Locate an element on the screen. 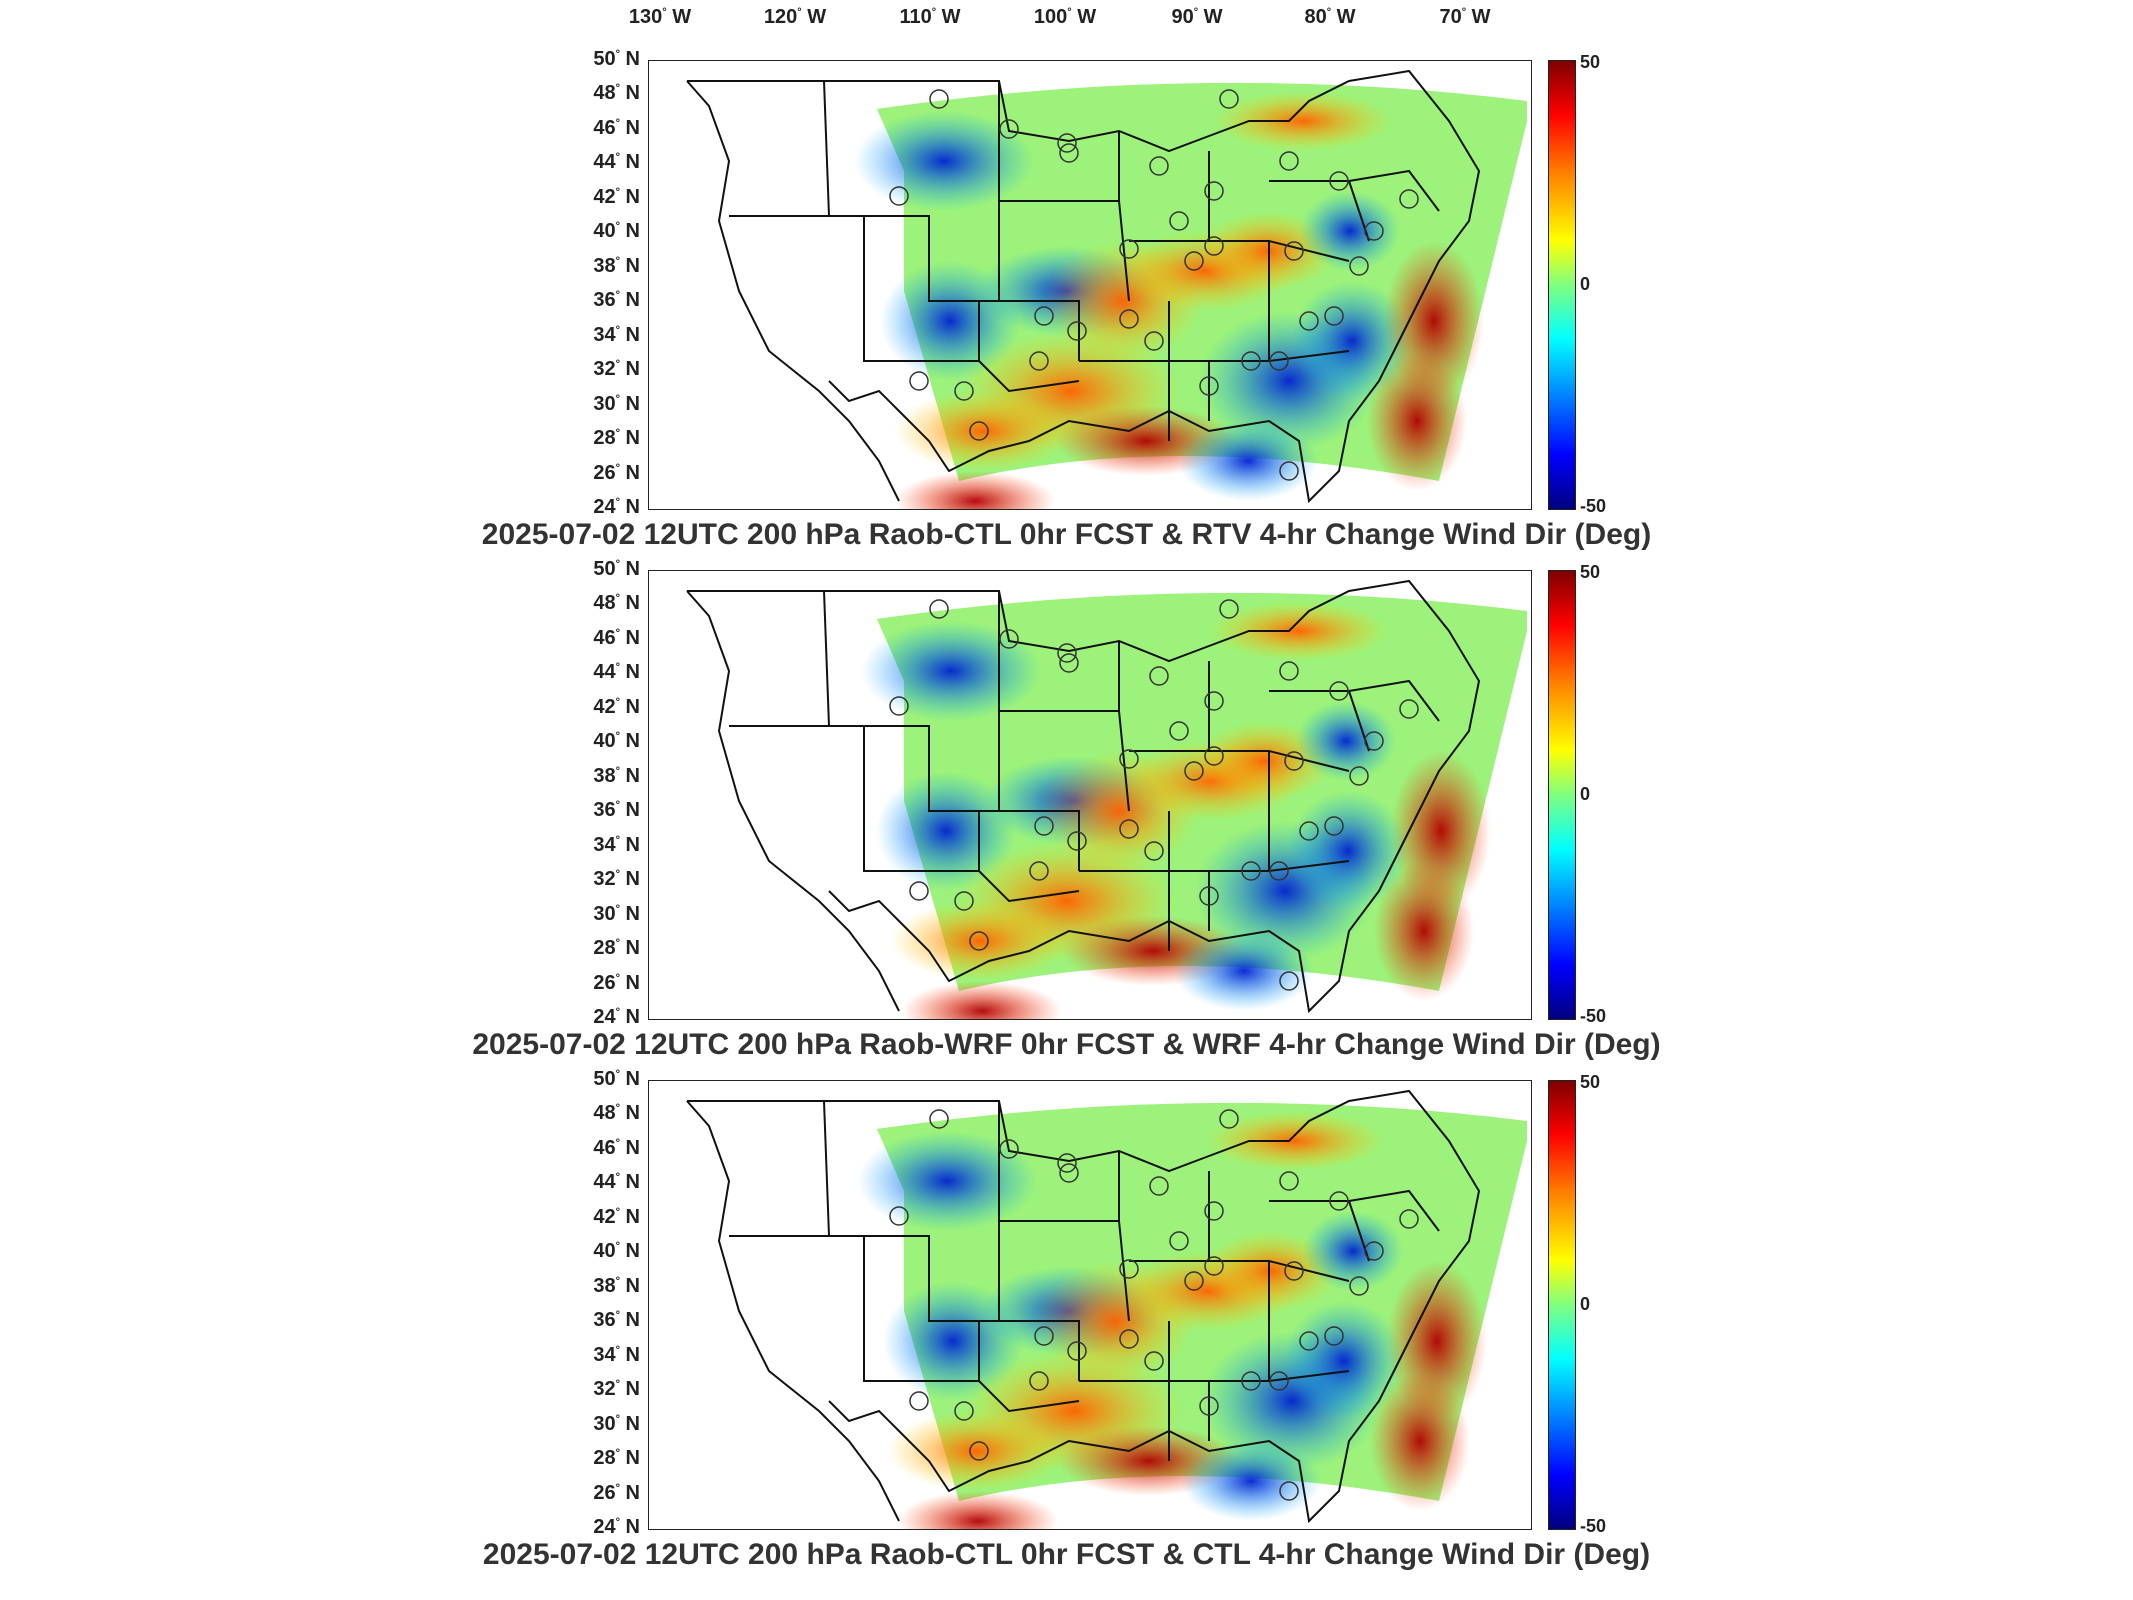  lon-label: 130° W is located at coordinates (660, 17).